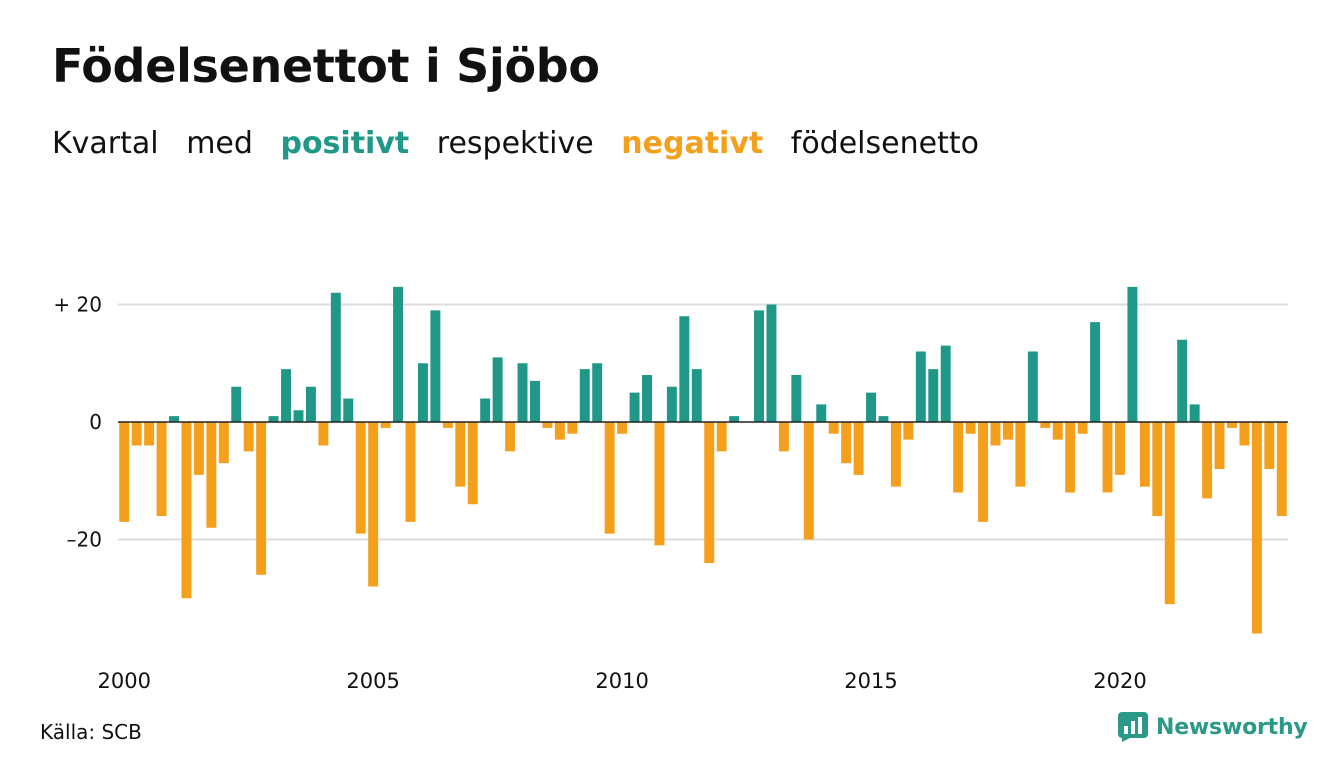 Image resolution: width=1340 pixels, height=780 pixels. Describe the element at coordinates (345, 143) in the screenshot. I see `subtitle-positive-label: positivt` at that location.